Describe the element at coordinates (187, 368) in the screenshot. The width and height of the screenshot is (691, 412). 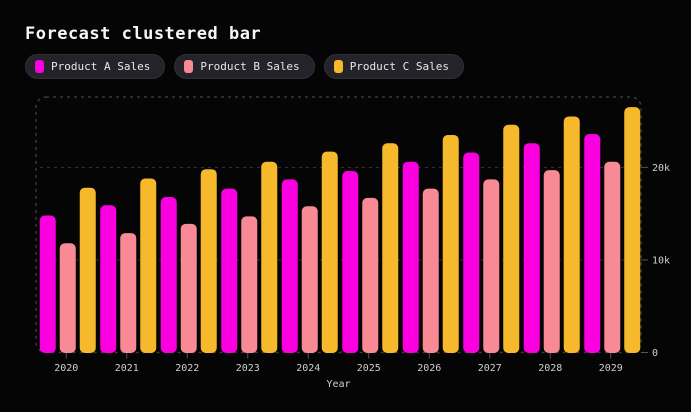
I see `x-tick-label-2022: 2022` at that location.